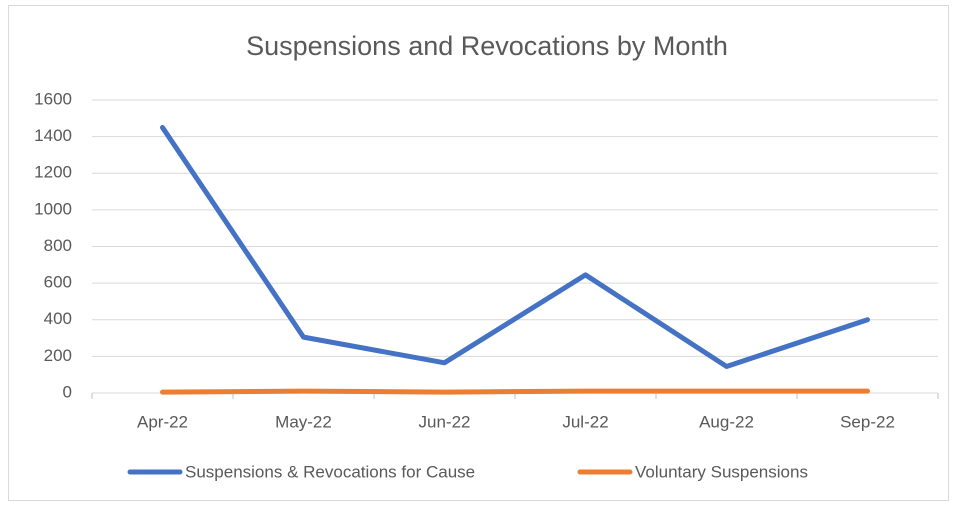 This screenshot has height=506, width=954. What do you see at coordinates (58, 318) in the screenshot?
I see `y-tick-label: 400` at bounding box center [58, 318].